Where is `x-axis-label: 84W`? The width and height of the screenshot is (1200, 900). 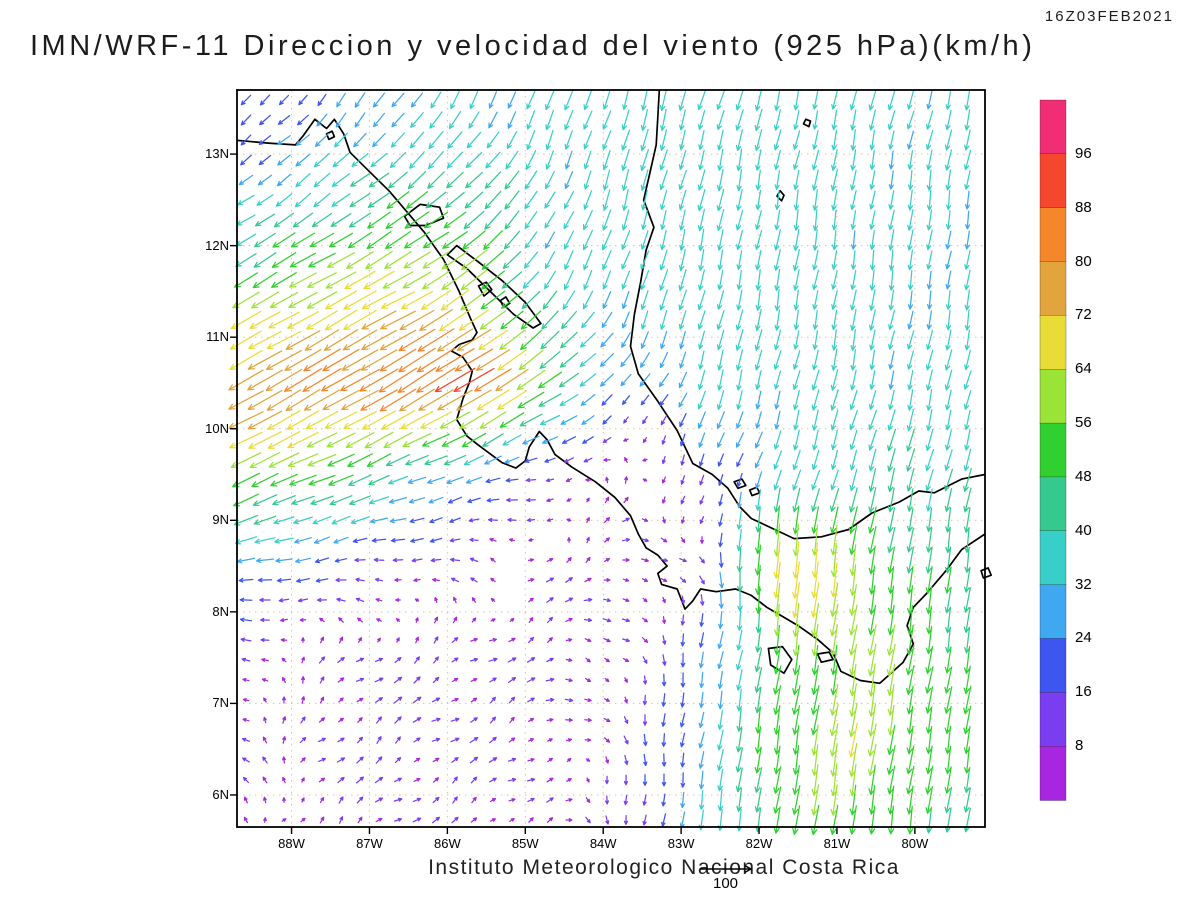 x-axis-label: 84W is located at coordinates (603, 843).